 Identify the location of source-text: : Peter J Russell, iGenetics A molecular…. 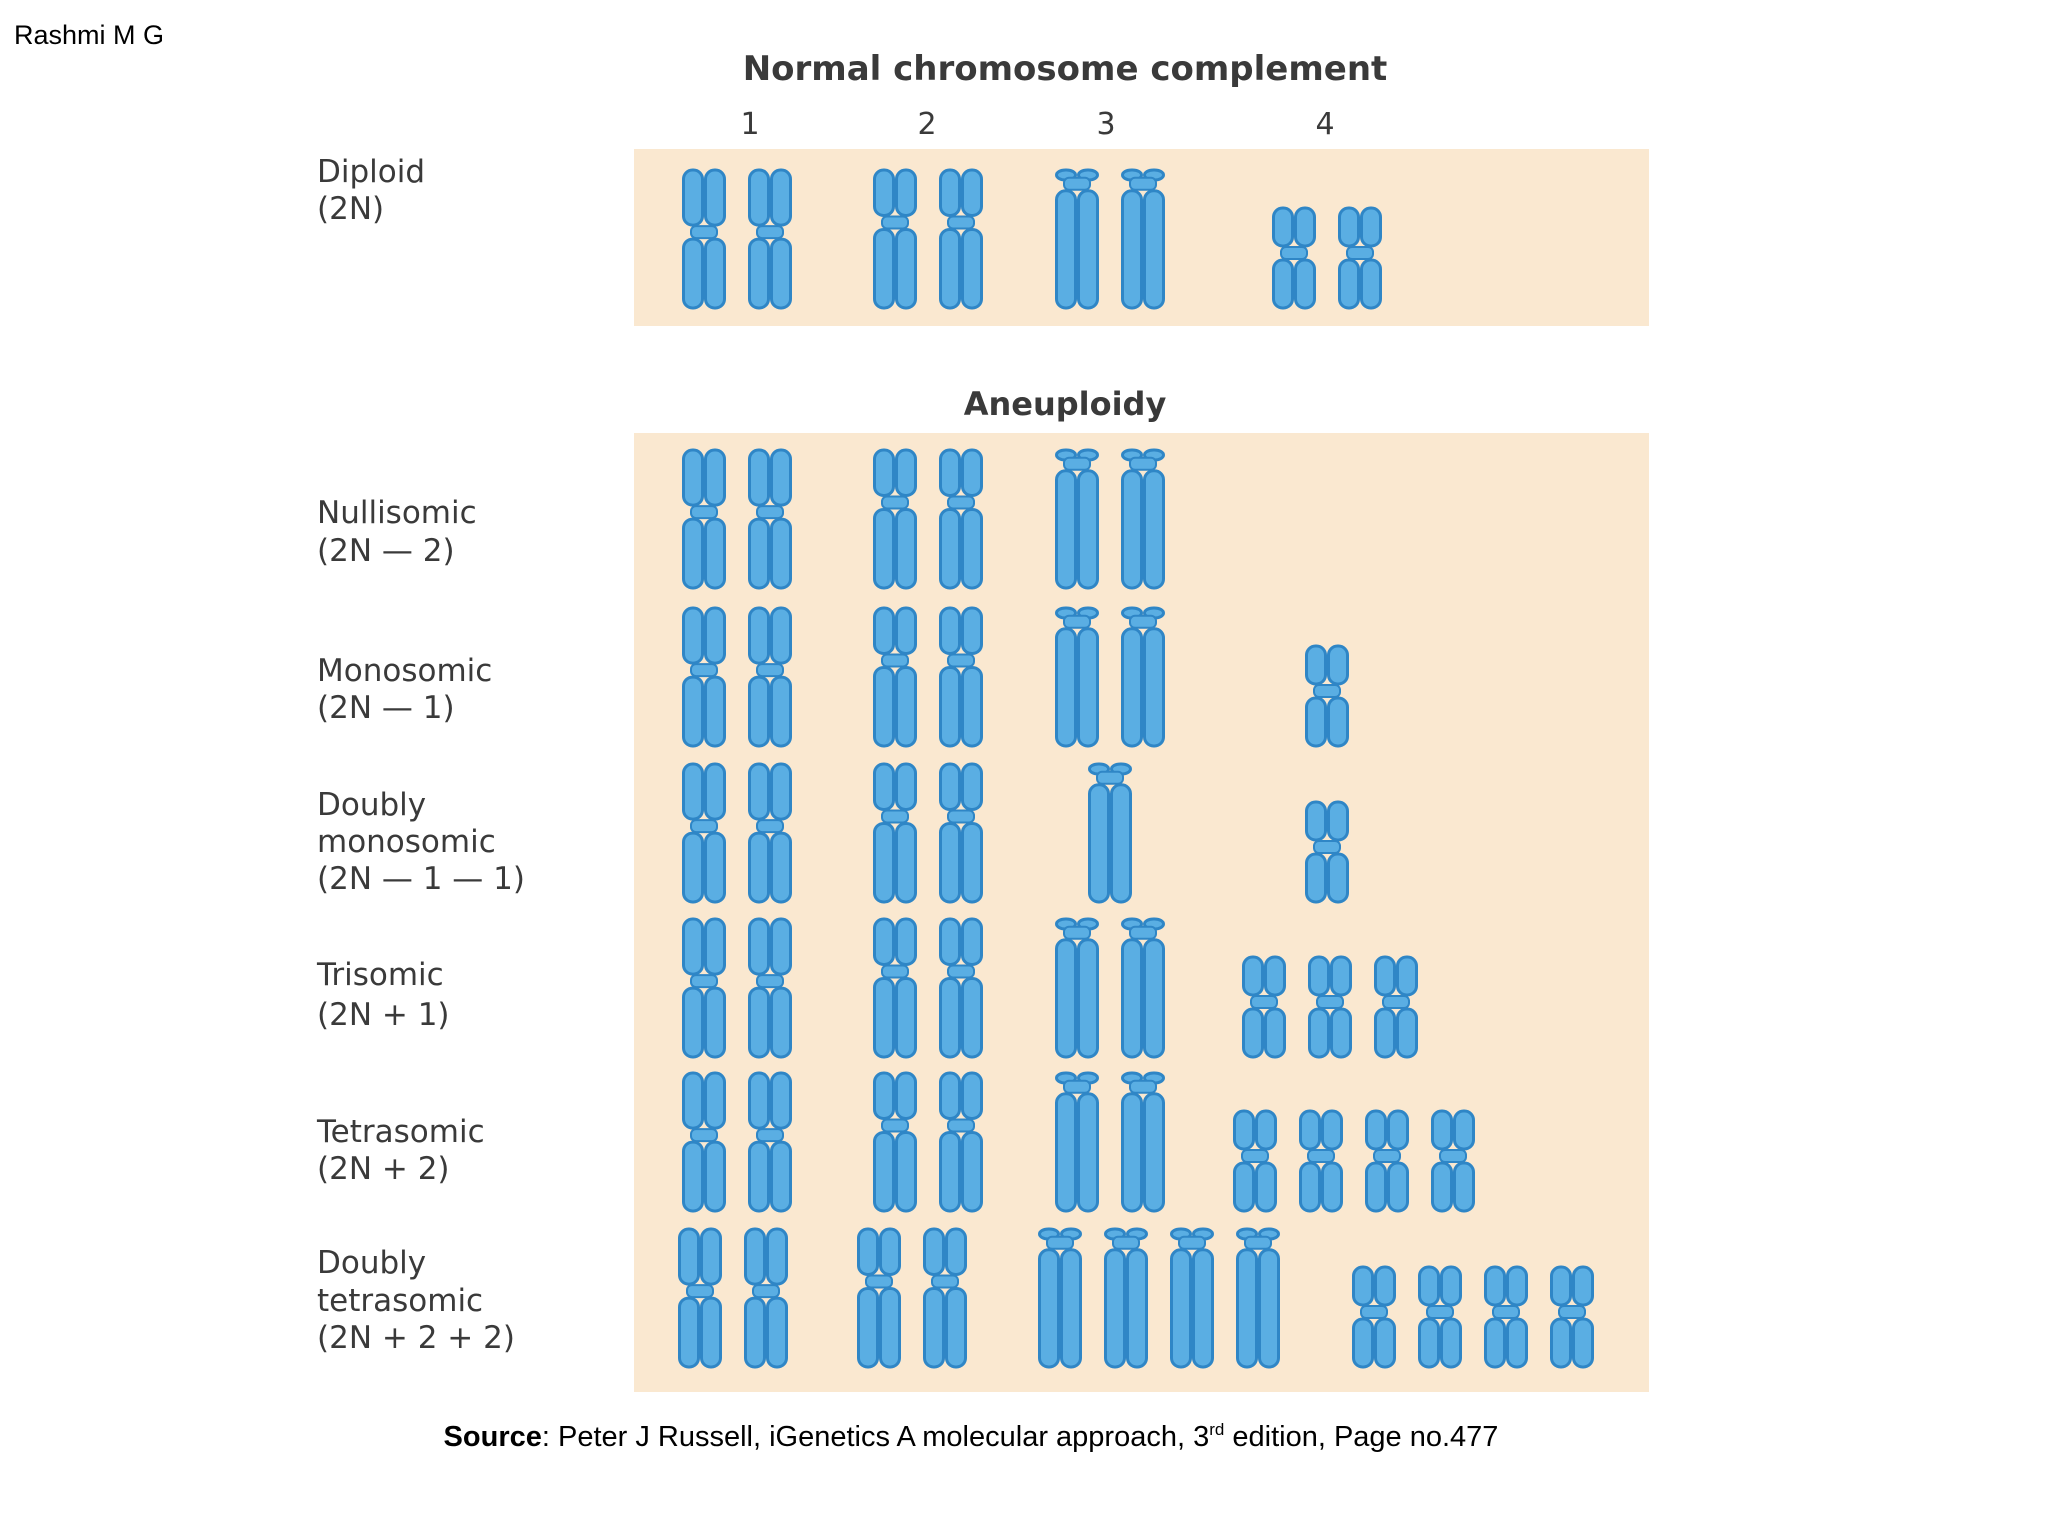
(875, 1437).